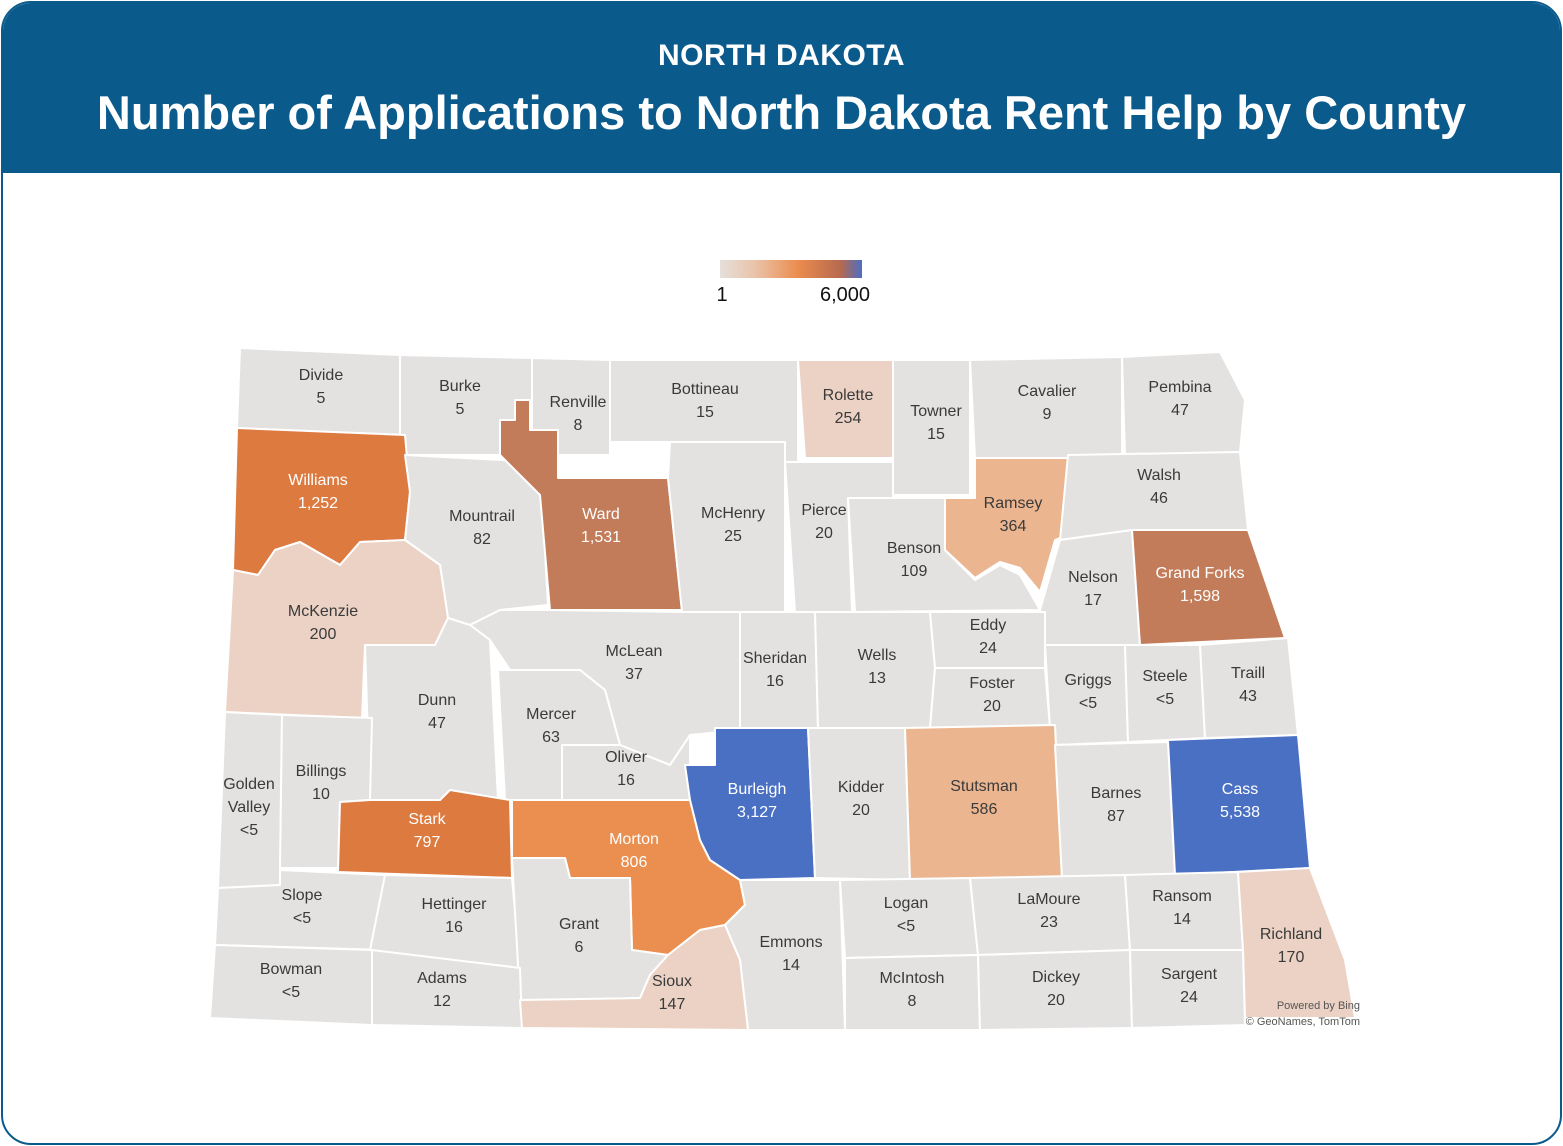 Image resolution: width=1563 pixels, height=1146 pixels. I want to click on county-value-foster: 20, so click(992, 706).